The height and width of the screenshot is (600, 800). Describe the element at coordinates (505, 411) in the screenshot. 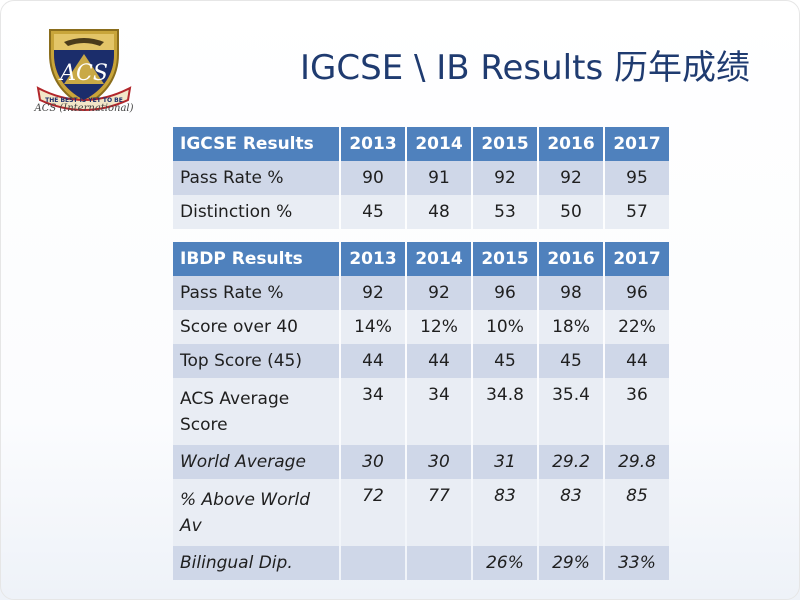

I see `table-cell: 34.8` at that location.